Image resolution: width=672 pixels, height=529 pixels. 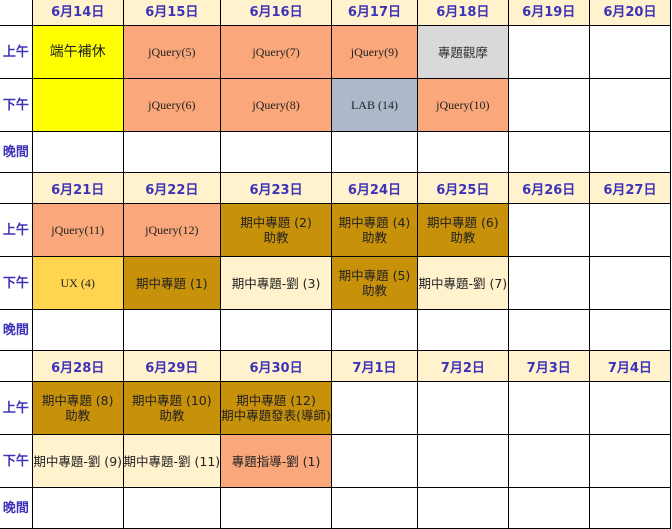 What do you see at coordinates (463, 283) in the screenshot?
I see `schedule-cell: 期中專題-劉 (7)` at bounding box center [463, 283].